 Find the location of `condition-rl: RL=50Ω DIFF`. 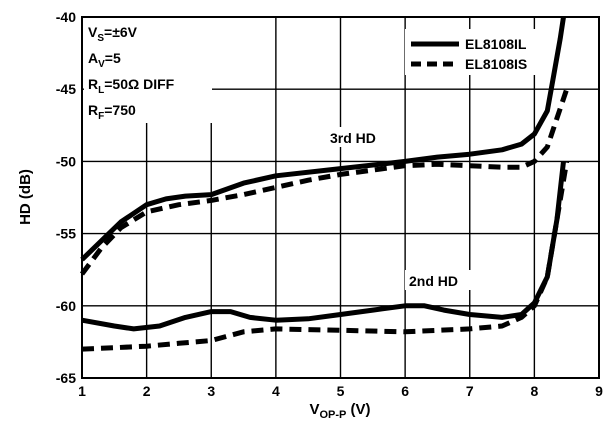

condition-rl: RL=50Ω DIFF is located at coordinates (131, 86).